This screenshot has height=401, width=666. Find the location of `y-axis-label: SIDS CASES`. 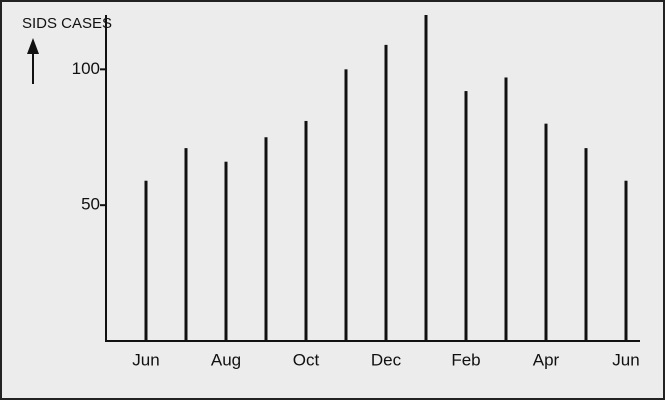

y-axis-label: SIDS CASES is located at coordinates (67, 23).